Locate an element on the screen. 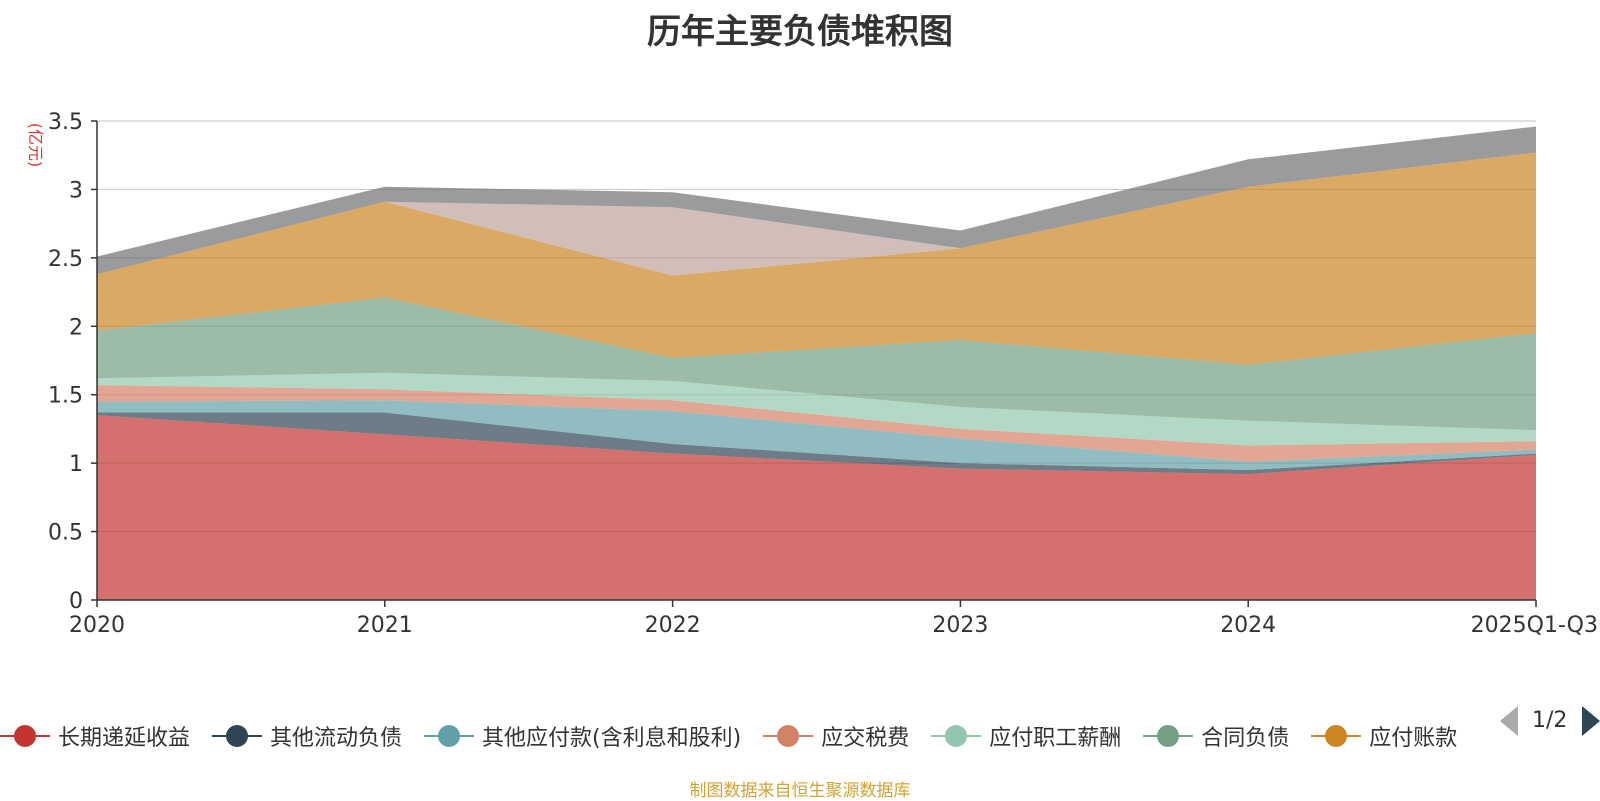 This screenshot has width=1600, height=801. legend-item-label: 应交税费 is located at coordinates (865, 738).